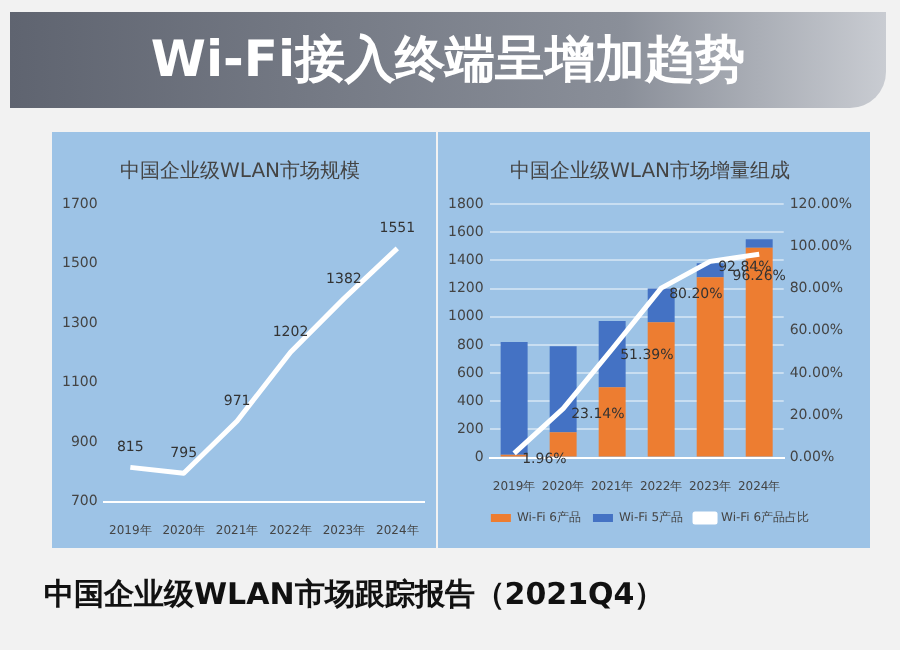  What do you see at coordinates (354, 594) in the screenshot?
I see `text: 中国企业级WLAN市场跟踪报告（2021Q4）` at bounding box center [354, 594].